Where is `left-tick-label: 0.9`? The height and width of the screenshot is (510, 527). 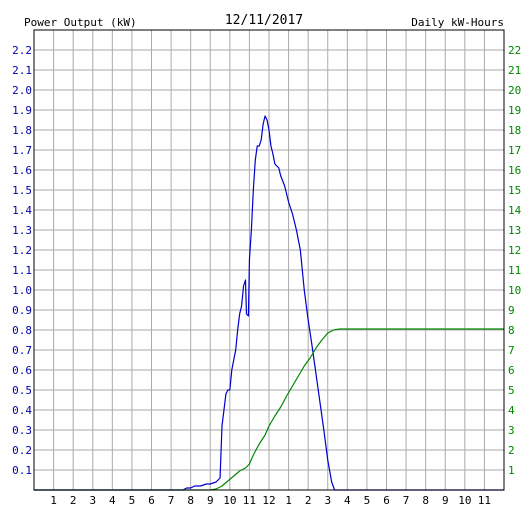 left-tick-label: 0.9 is located at coordinates (22, 310).